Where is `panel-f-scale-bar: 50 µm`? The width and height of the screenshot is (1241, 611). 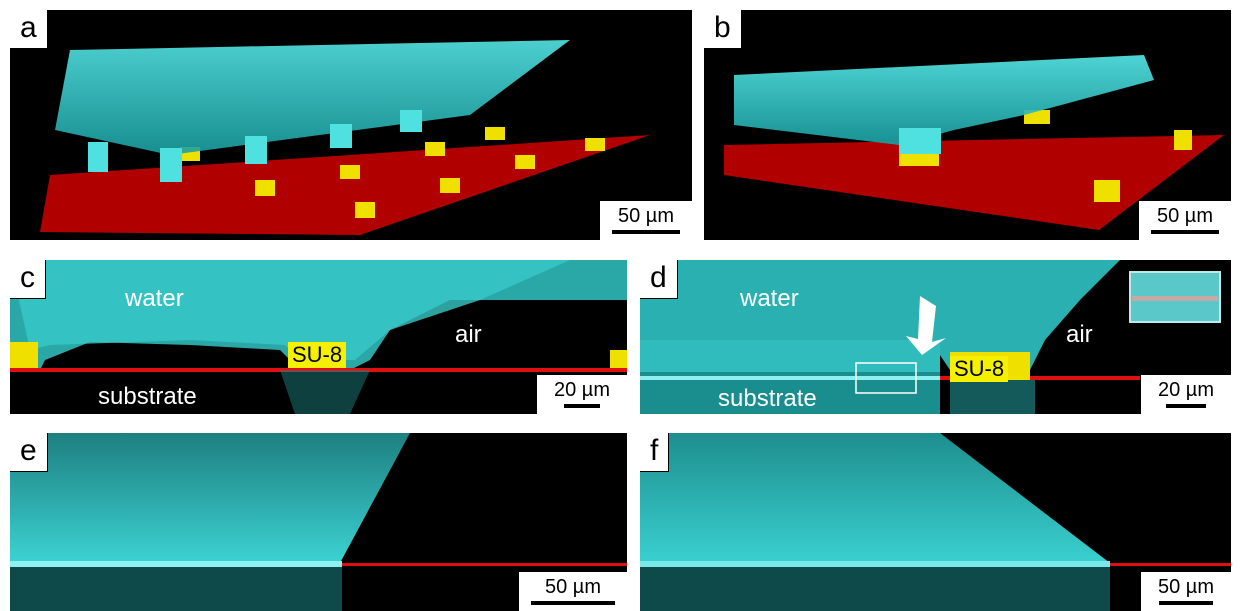
panel-f-scale-bar: 50 µm is located at coordinates (1185, 591).